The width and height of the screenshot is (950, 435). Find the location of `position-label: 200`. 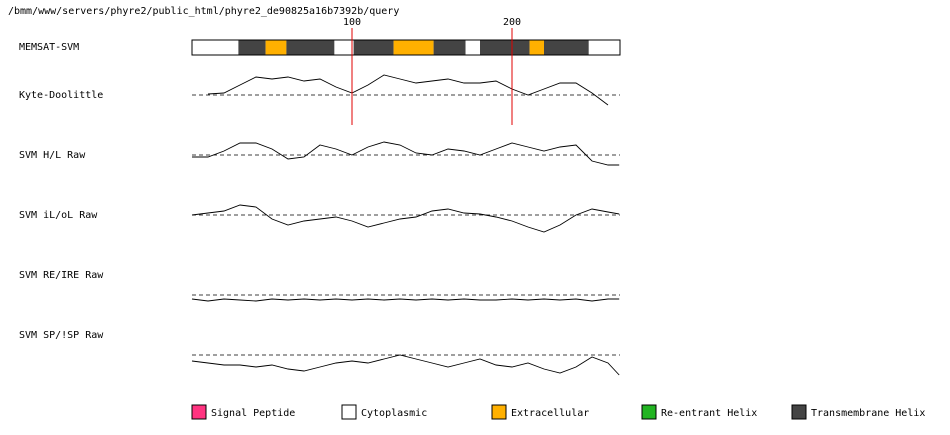

position-label: 200 is located at coordinates (512, 22).